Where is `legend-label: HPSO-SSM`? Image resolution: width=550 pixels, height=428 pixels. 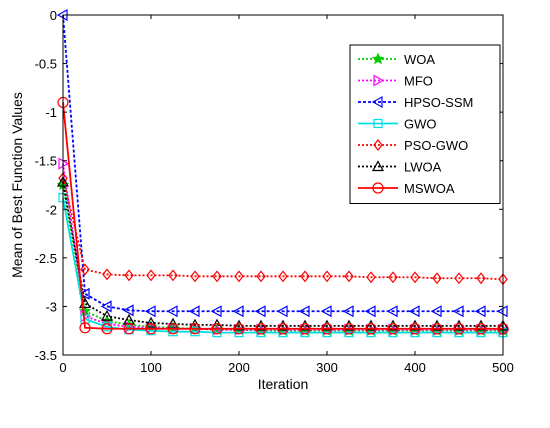 legend-label: HPSO-SSM is located at coordinates (438, 102).